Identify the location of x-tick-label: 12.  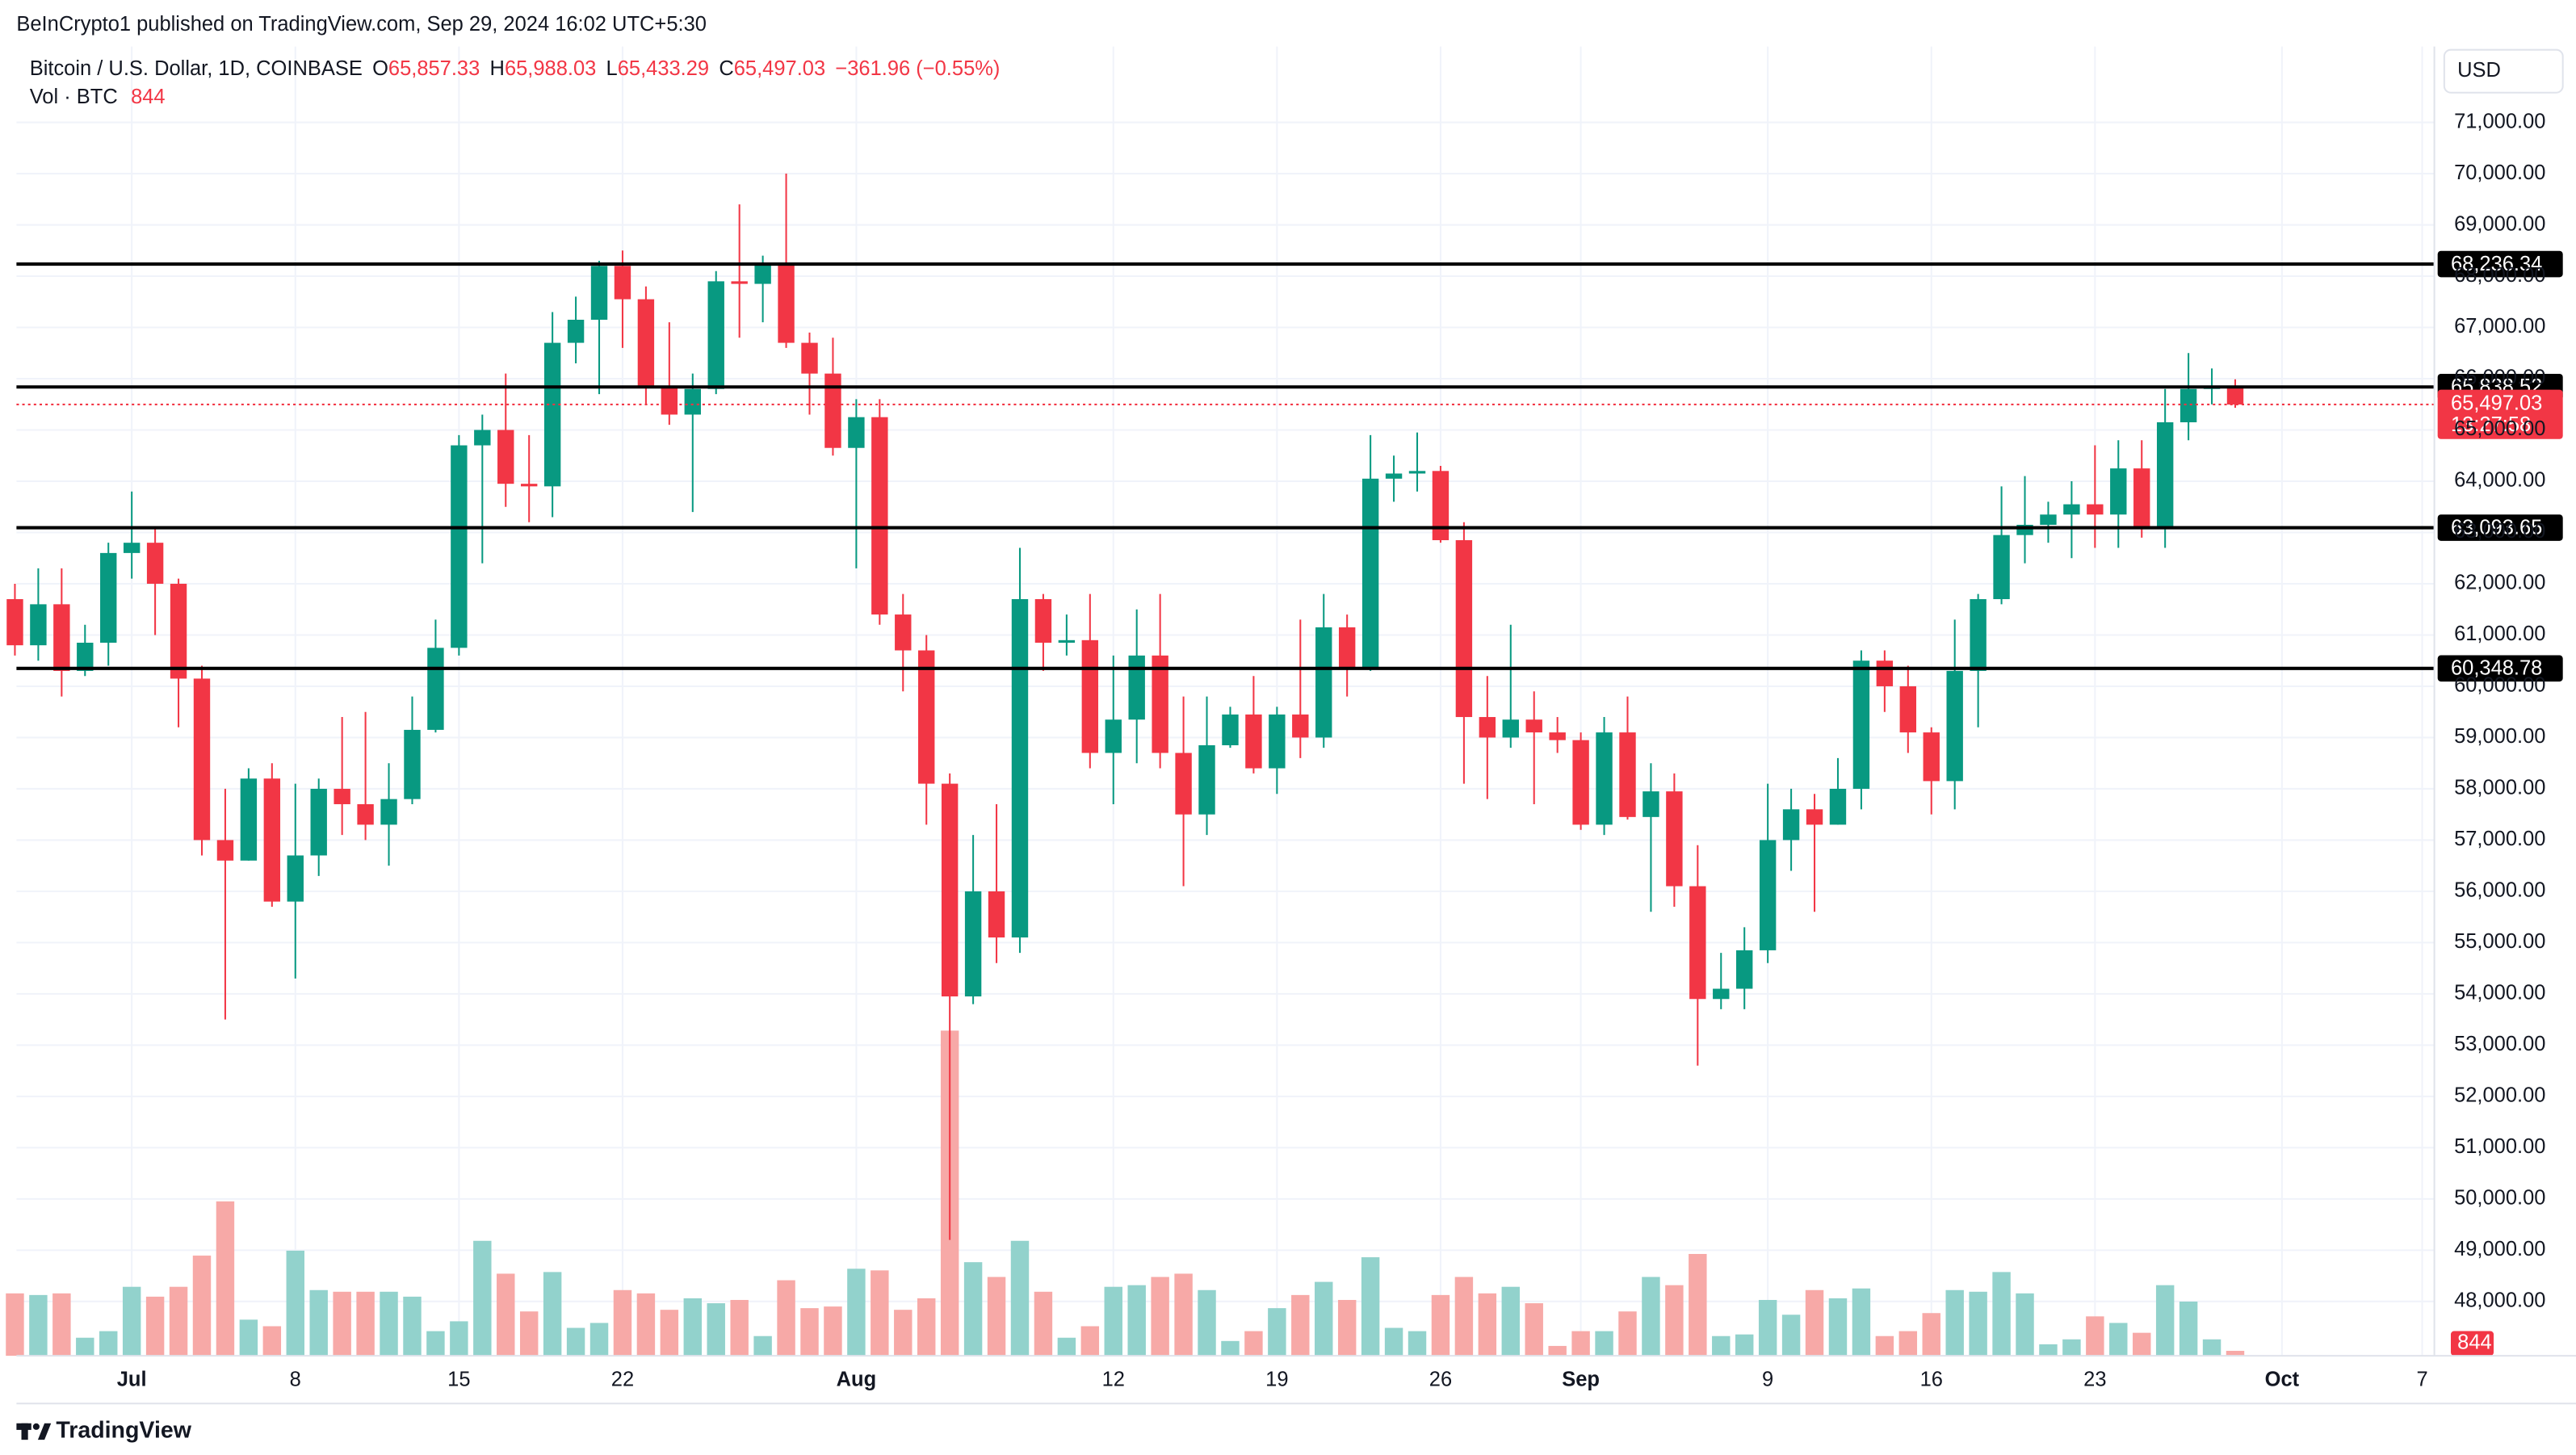
(1113, 1379).